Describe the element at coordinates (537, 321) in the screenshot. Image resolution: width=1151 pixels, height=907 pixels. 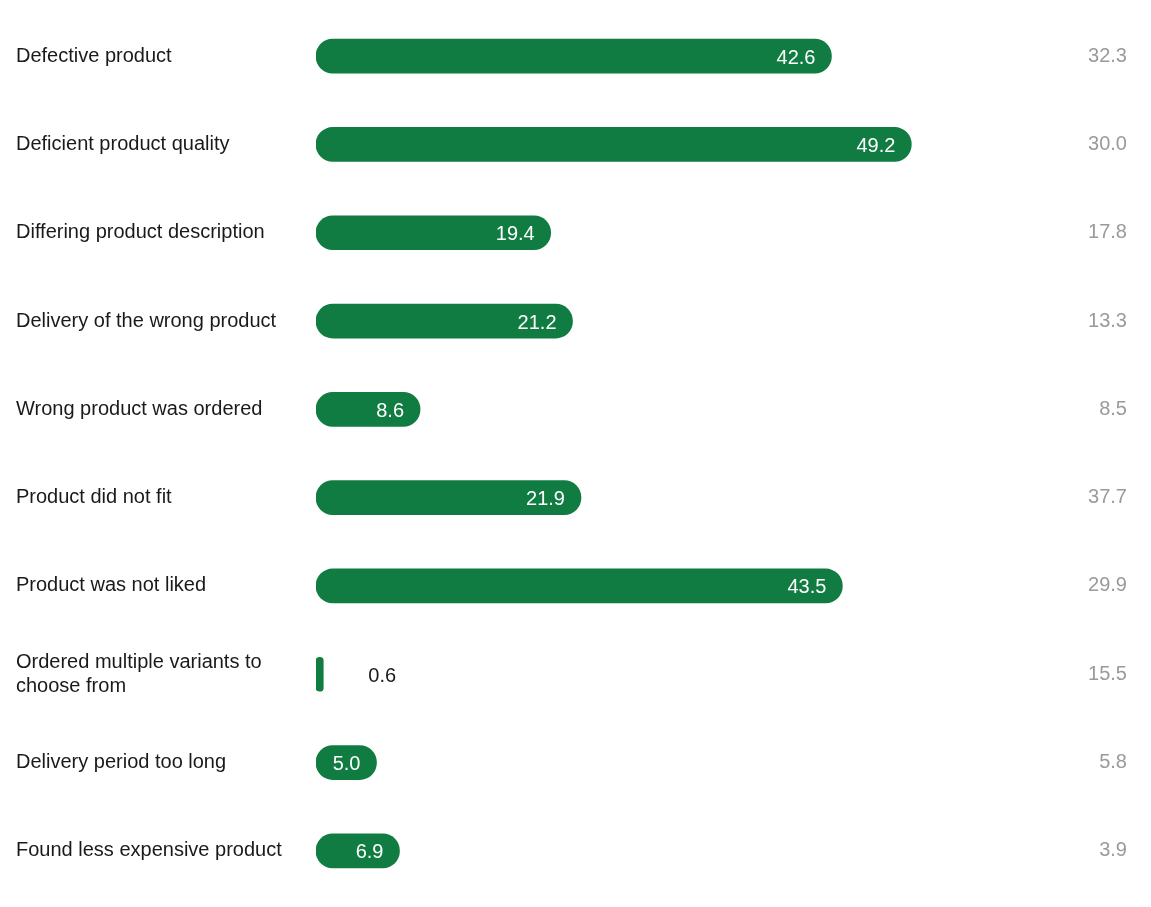
I see `data-label: 21.2` at that location.